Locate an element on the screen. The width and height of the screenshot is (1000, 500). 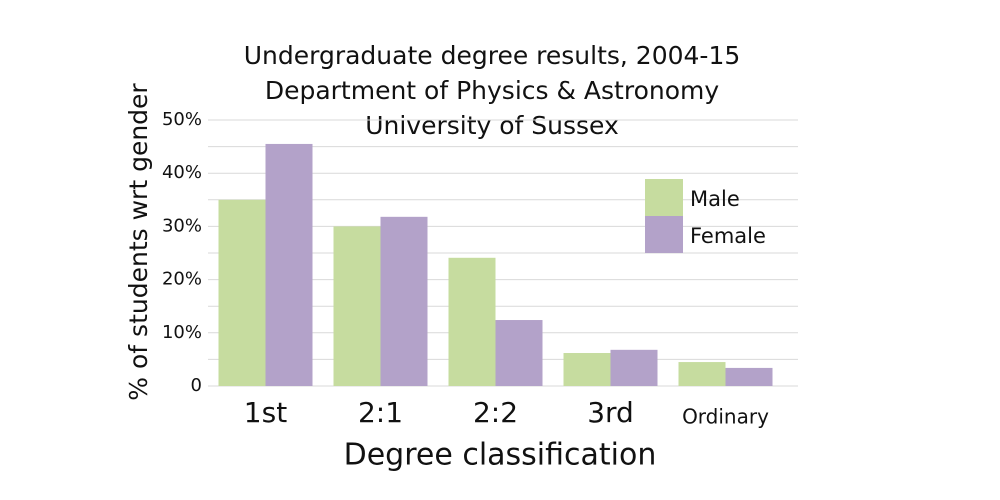
x-axis-title: Degree classification is located at coordinates (500, 455).